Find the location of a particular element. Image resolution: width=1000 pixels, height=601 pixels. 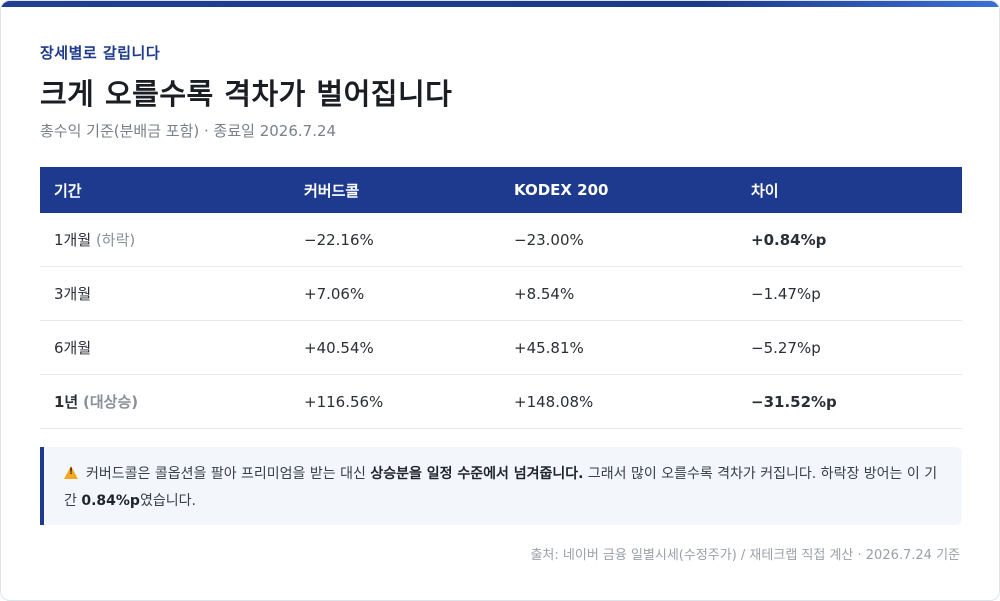

cell-covered-call: +7.06% is located at coordinates (395, 293).